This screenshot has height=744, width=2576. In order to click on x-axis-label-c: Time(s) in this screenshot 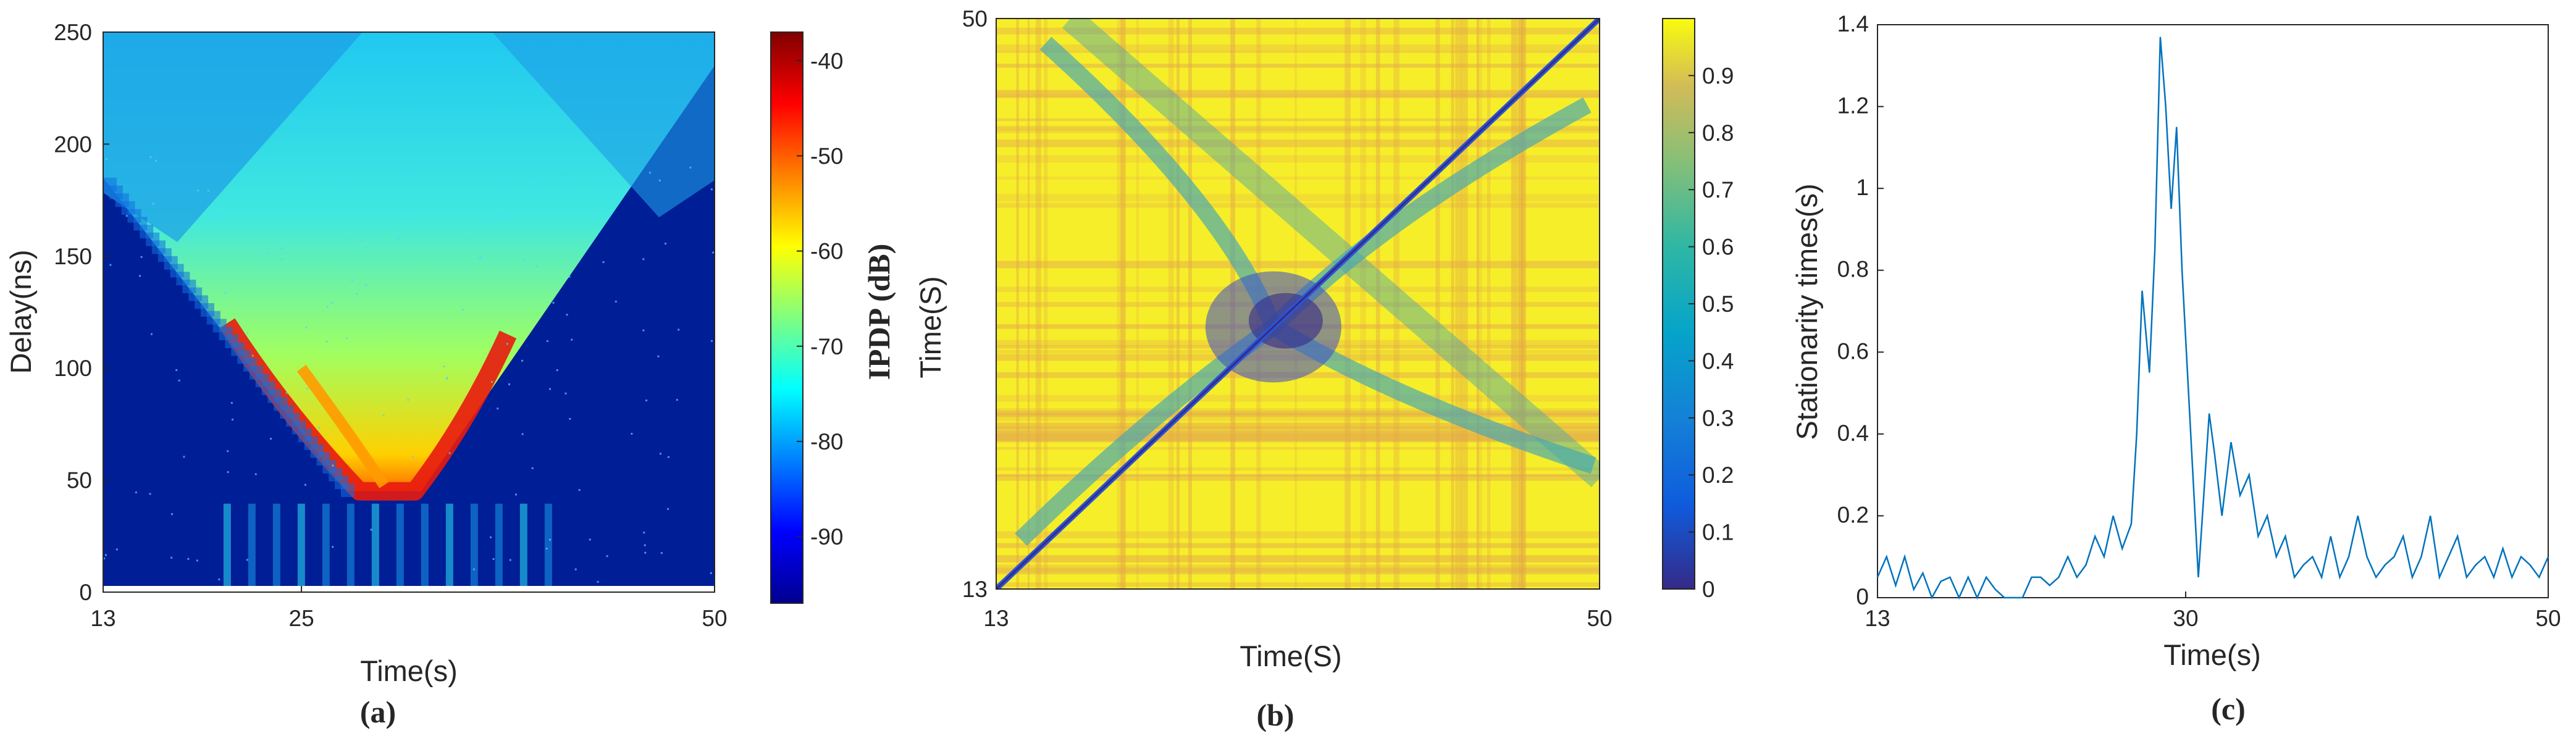, I will do `click(2212, 654)`.